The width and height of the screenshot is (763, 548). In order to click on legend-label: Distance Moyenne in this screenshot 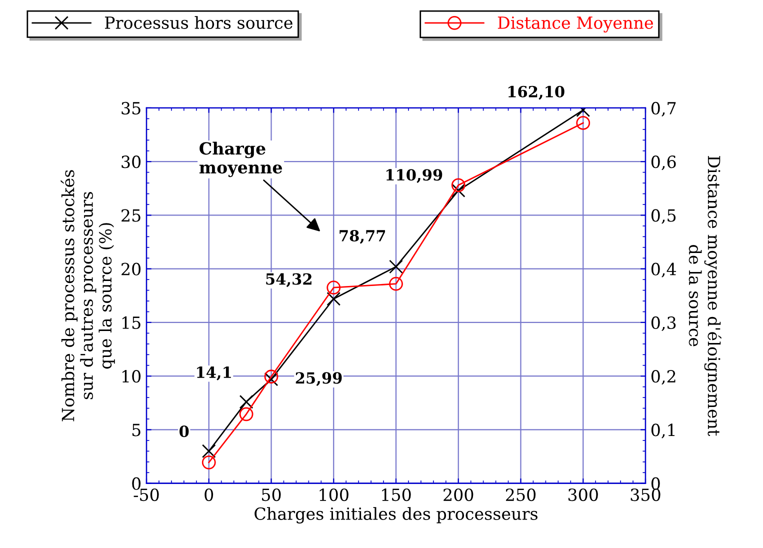, I will do `click(576, 24)`.